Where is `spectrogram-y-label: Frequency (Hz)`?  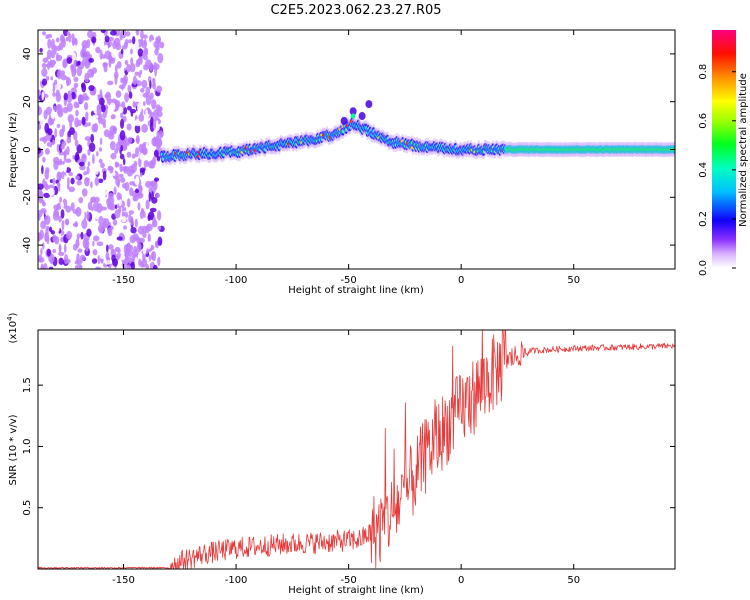 spectrogram-y-label: Frequency (Hz) is located at coordinates (13, 150).